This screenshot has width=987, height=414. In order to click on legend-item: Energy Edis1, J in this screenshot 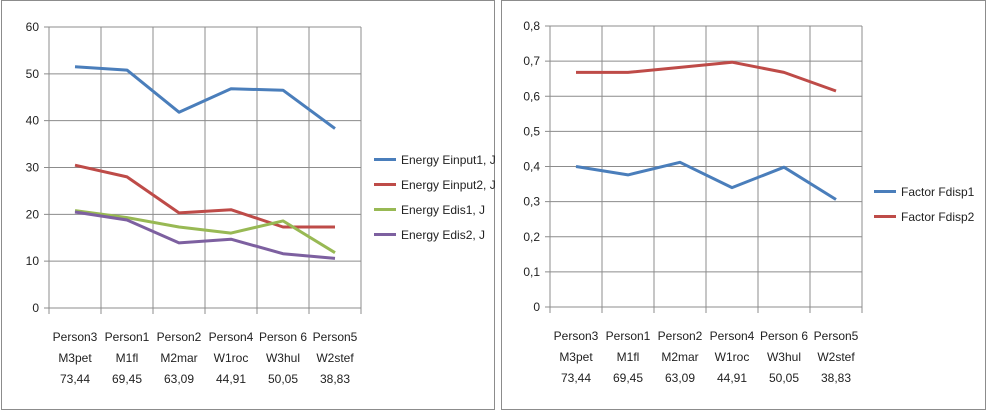, I will do `click(435, 209)`.